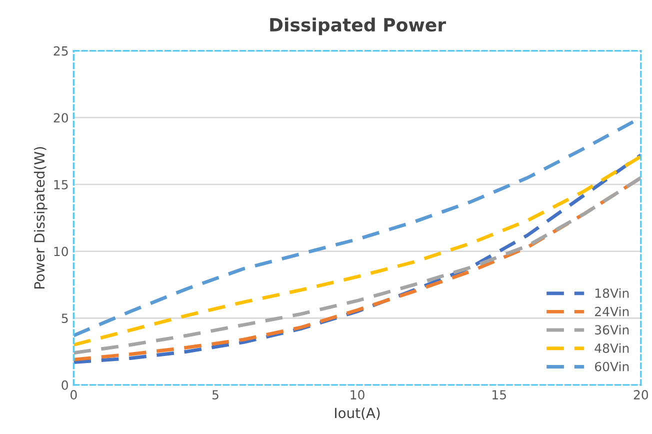  I want to click on legend-label: 36Vin, so click(612, 329).